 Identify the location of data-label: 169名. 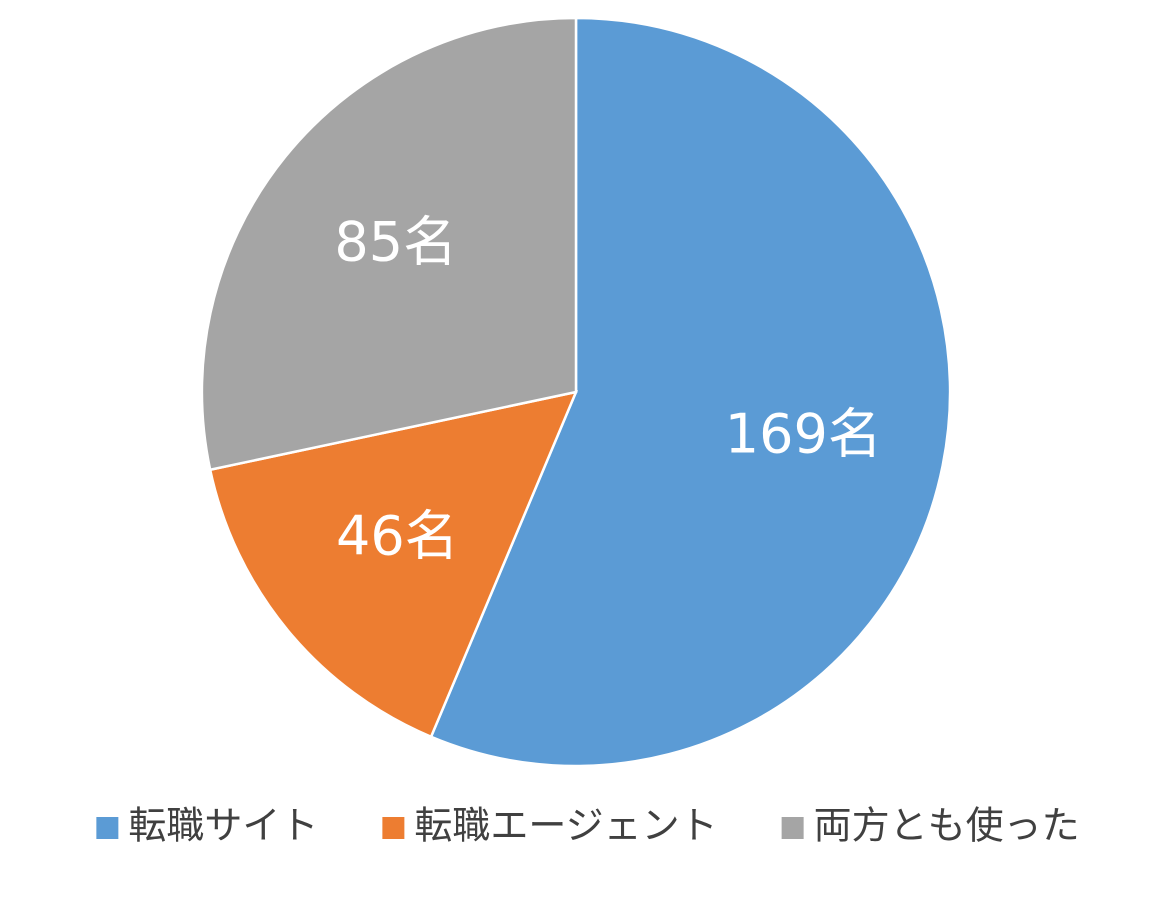
(803, 433).